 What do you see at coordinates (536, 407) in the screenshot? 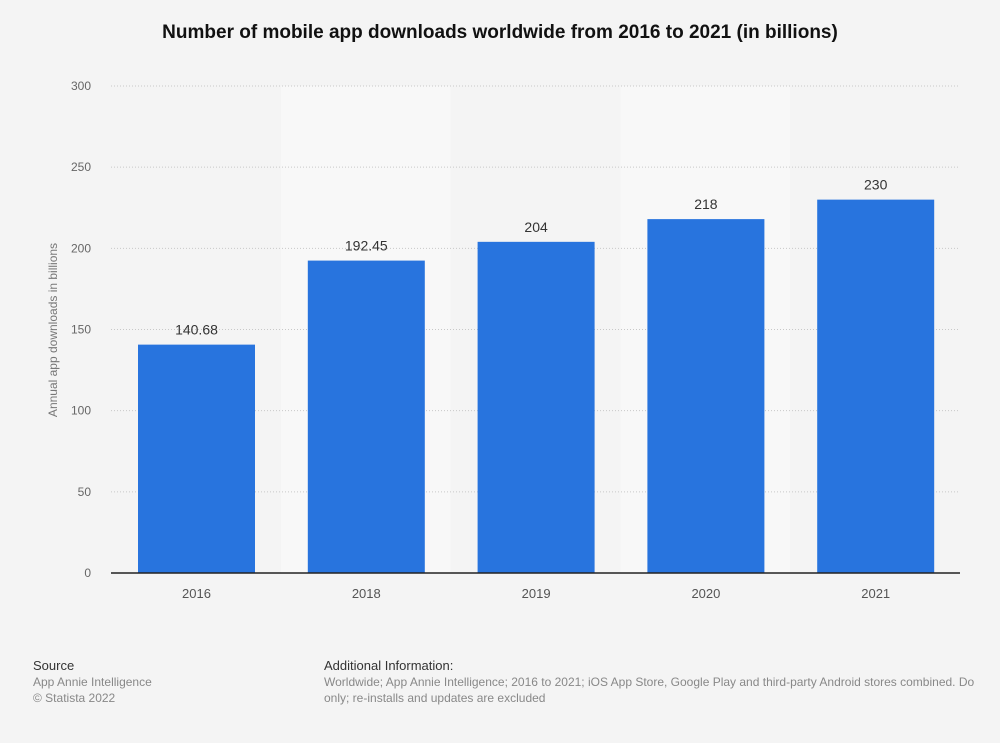
I see `bar-2019` at bounding box center [536, 407].